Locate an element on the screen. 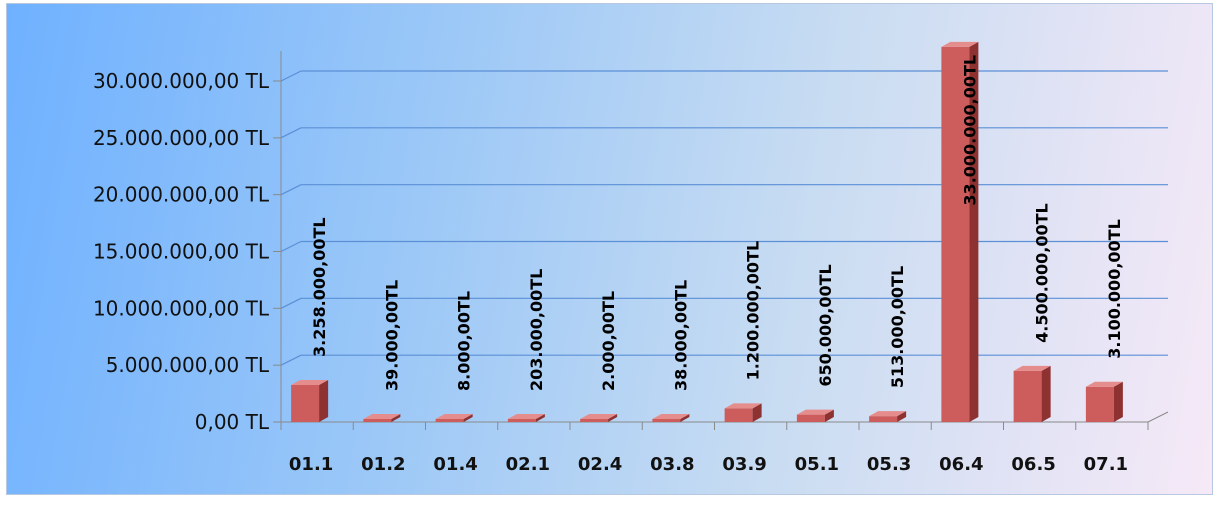 The height and width of the screenshot is (505, 1219). bar-01.1 is located at coordinates (310, 400).